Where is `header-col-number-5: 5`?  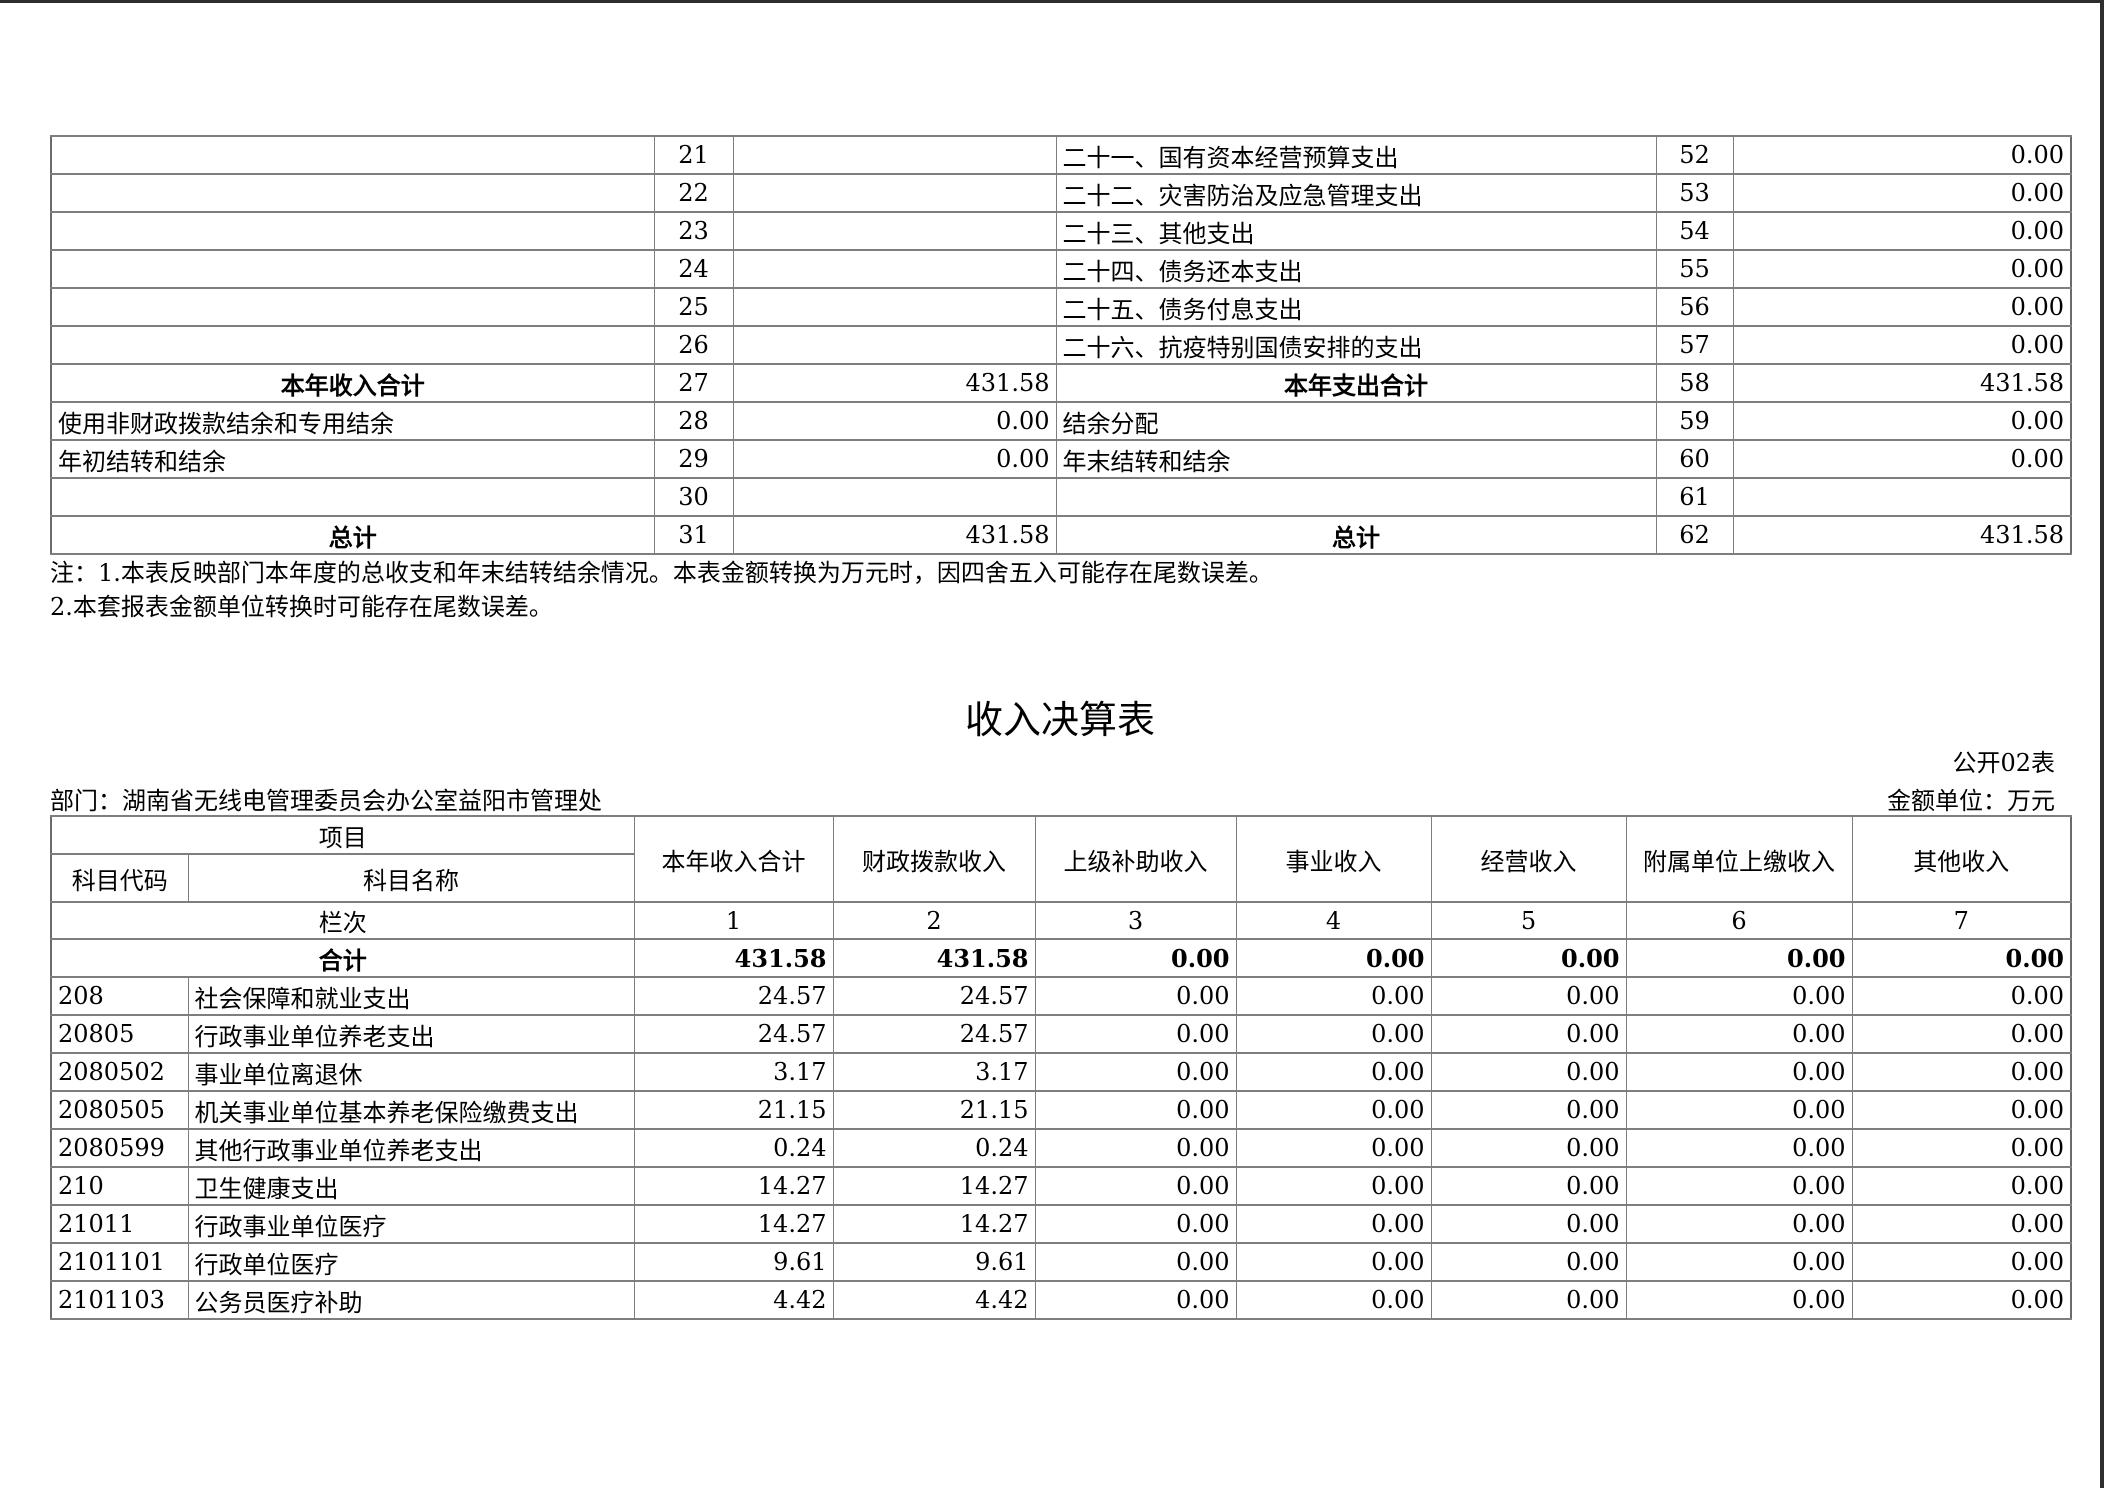
header-col-number-5: 5 is located at coordinates (1528, 920).